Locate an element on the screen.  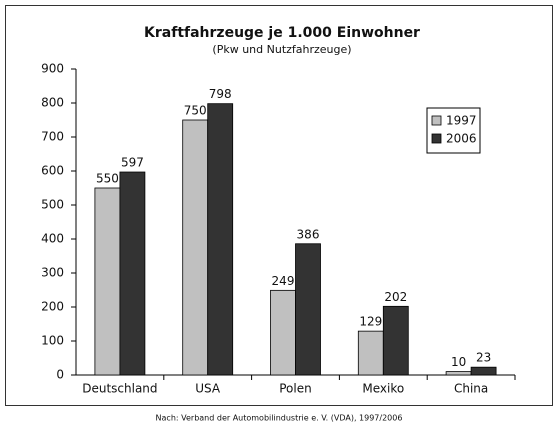
value-label: 129 is located at coordinates (370, 322).